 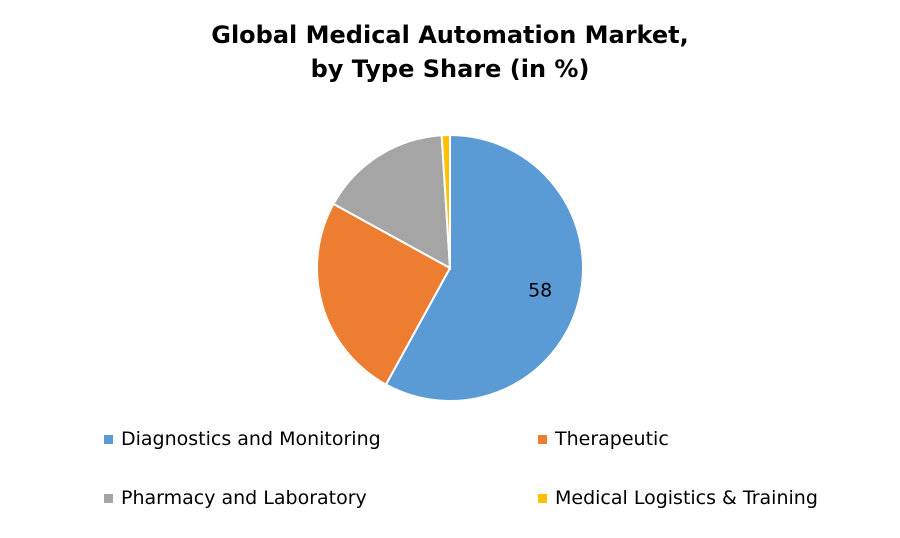 I want to click on pie-slice-pharmacy-and-laboratory, so click(x=392, y=202).